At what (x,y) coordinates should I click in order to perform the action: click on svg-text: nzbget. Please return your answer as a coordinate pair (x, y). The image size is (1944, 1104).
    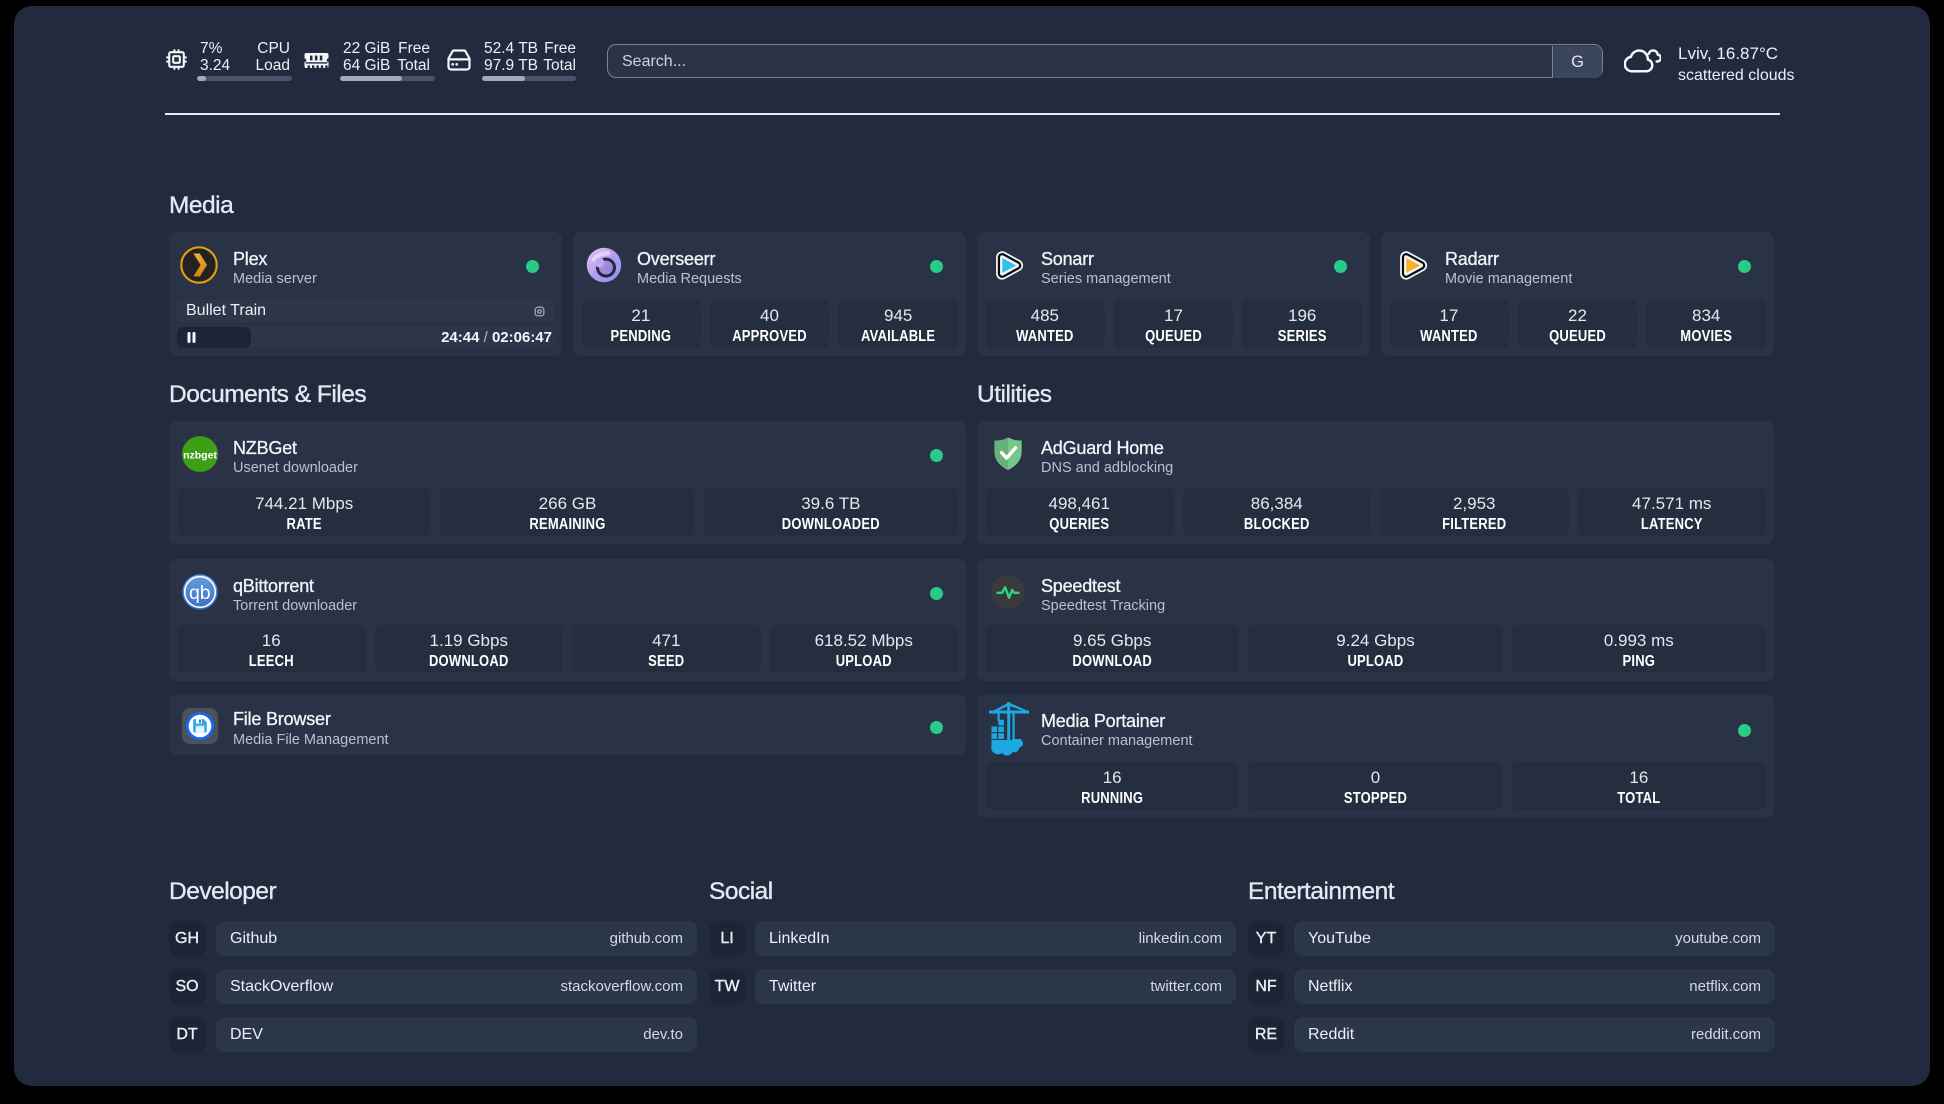
    Looking at the image, I should click on (200, 456).